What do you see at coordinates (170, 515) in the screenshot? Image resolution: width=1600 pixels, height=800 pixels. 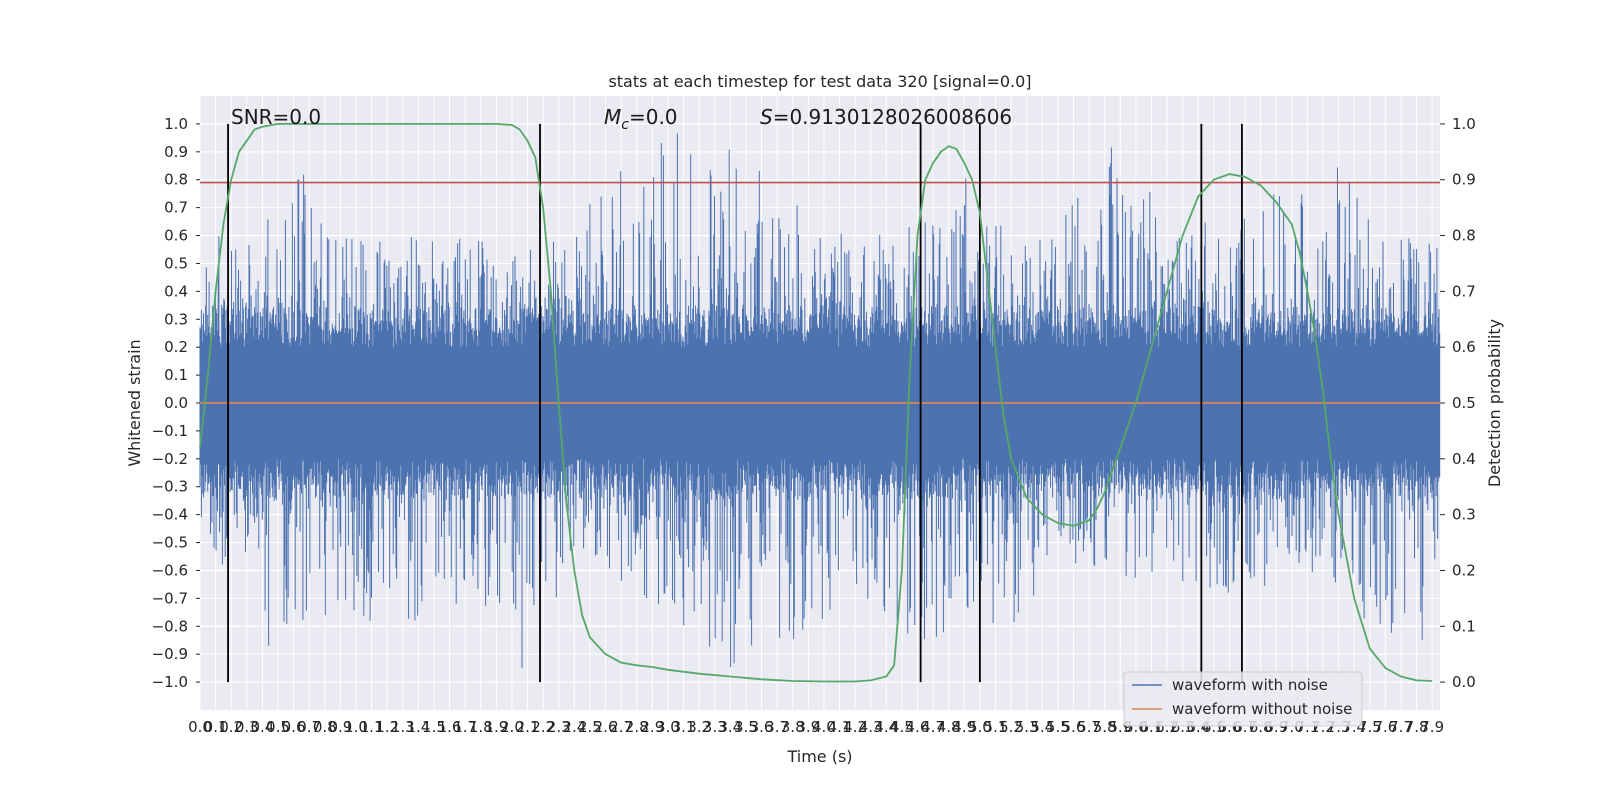 I see `y-tick-label: −0.4` at bounding box center [170, 515].